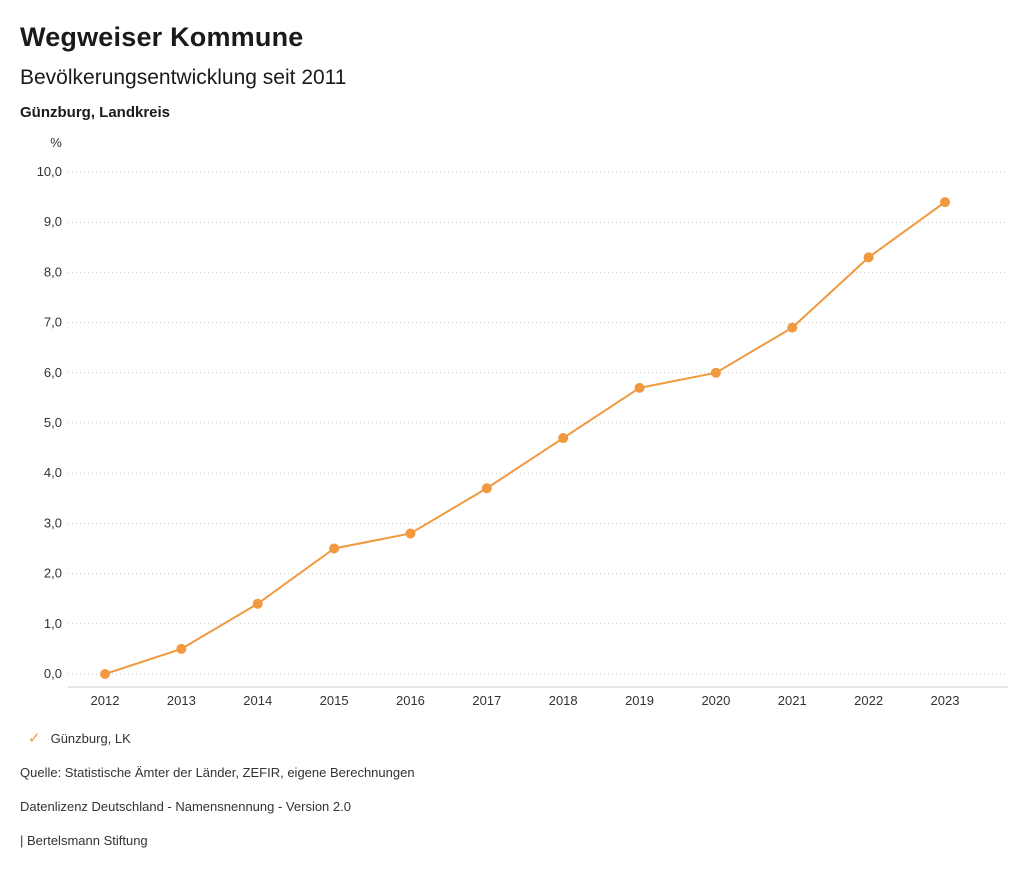 The width and height of the screenshot is (1024, 888). Describe the element at coordinates (53, 623) in the screenshot. I see `axis-tick-label: 1,0` at that location.